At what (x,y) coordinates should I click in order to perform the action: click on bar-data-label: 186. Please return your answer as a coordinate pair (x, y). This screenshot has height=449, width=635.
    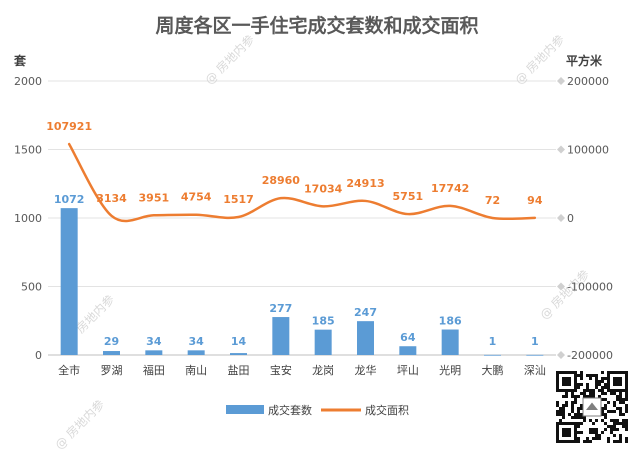
    Looking at the image, I should click on (450, 321).